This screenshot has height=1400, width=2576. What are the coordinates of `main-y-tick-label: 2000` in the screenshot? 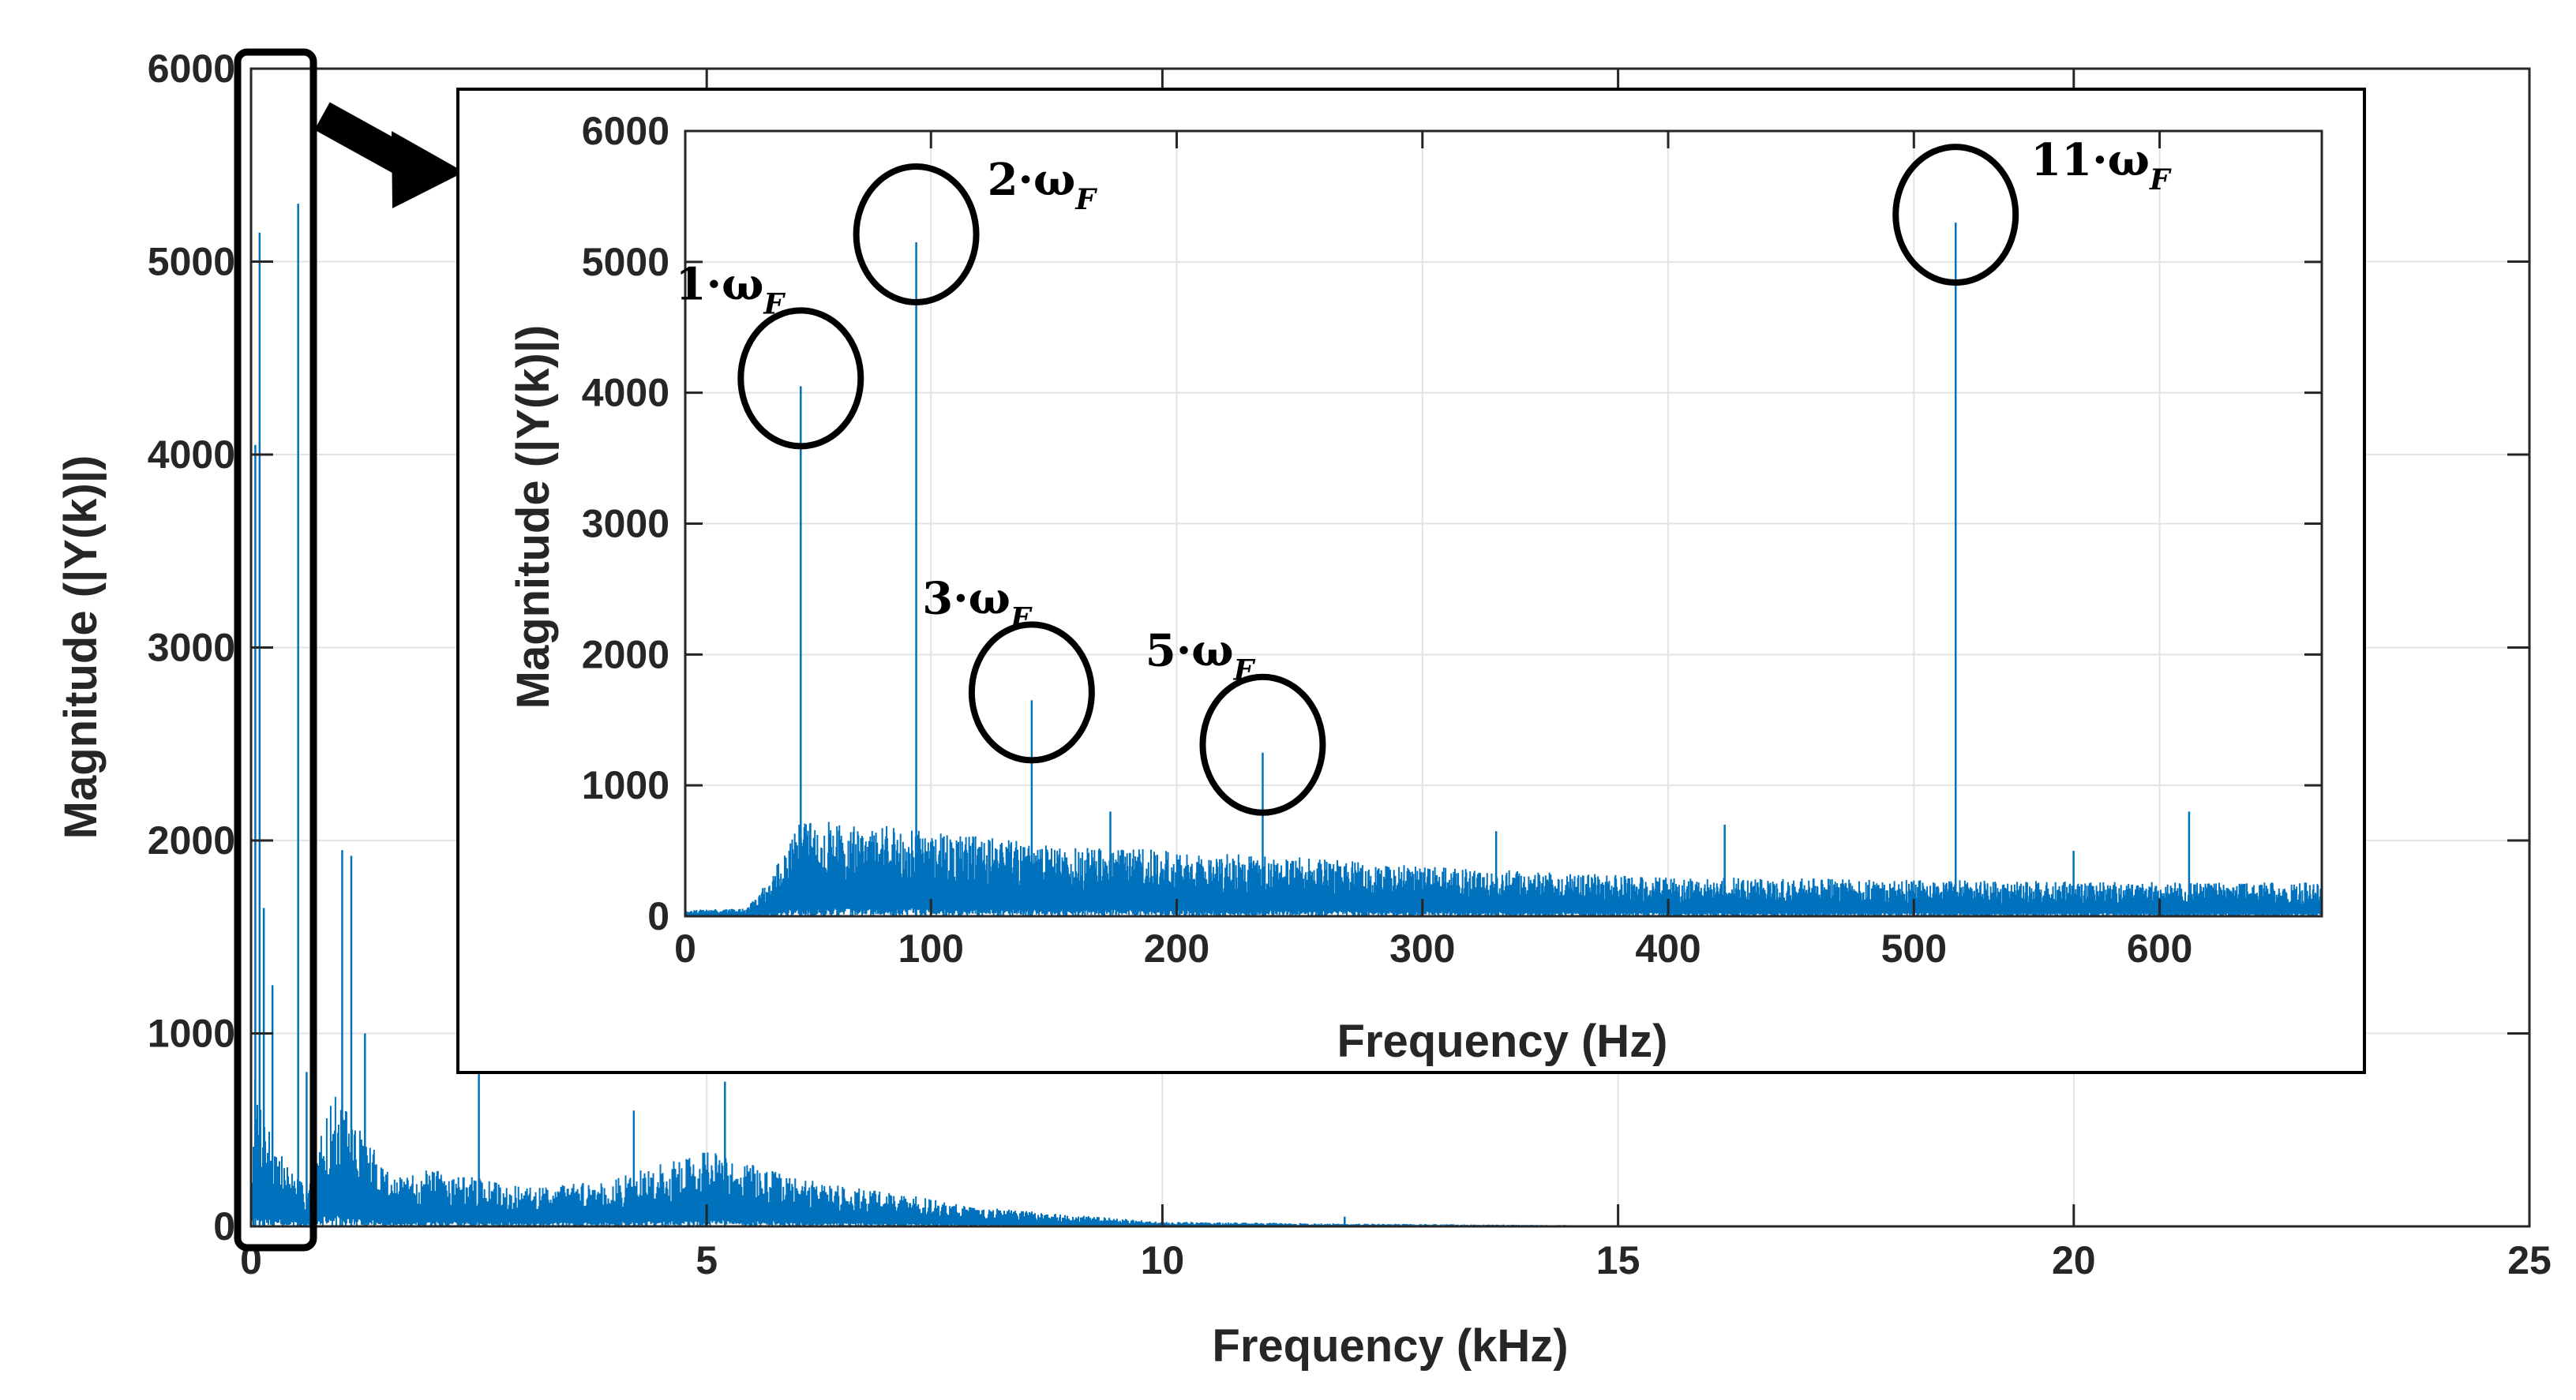 It's located at (191, 840).